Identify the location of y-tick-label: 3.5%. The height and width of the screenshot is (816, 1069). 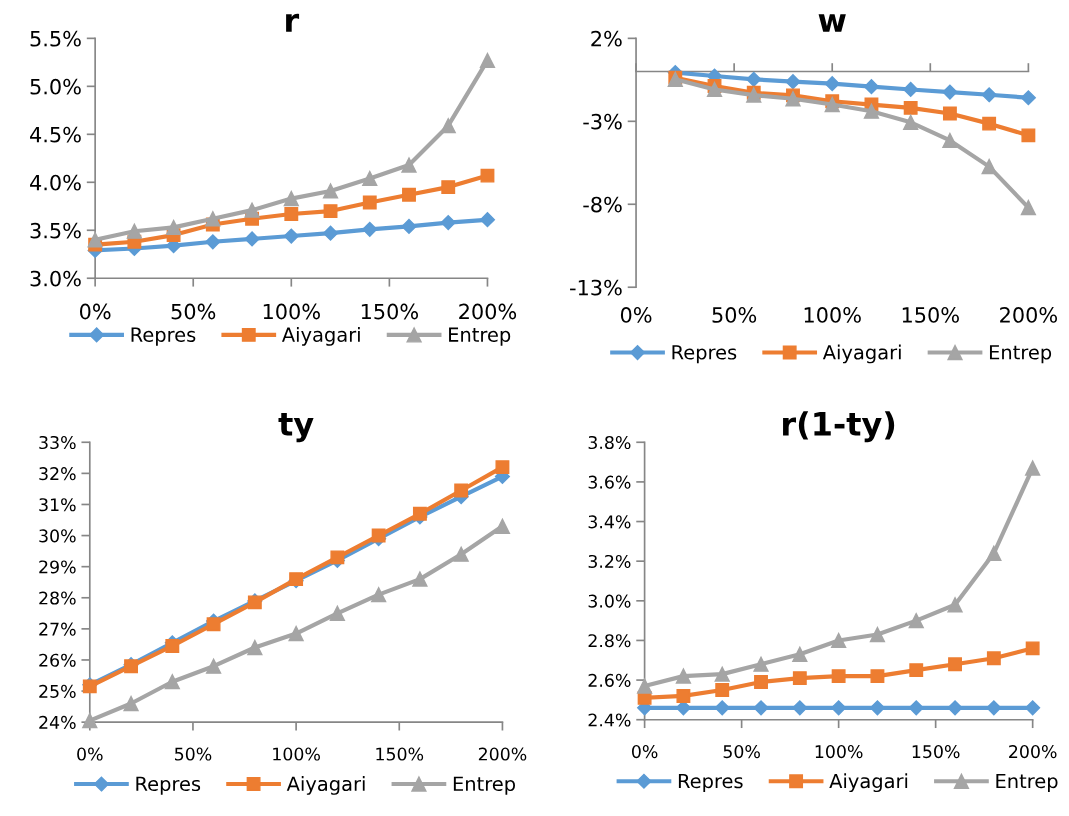
(55, 230).